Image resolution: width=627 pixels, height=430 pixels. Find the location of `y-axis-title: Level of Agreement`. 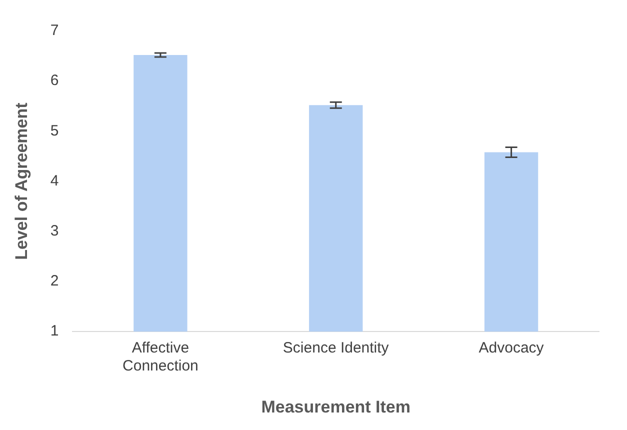

y-axis-title: Level of Agreement is located at coordinates (21, 181).